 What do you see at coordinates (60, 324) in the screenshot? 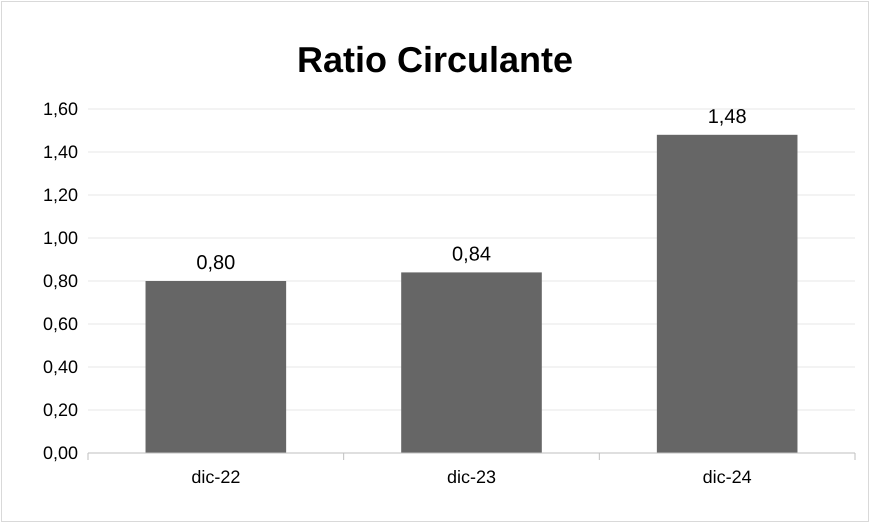
I see `y-tick-label: 0,60` at bounding box center [60, 324].